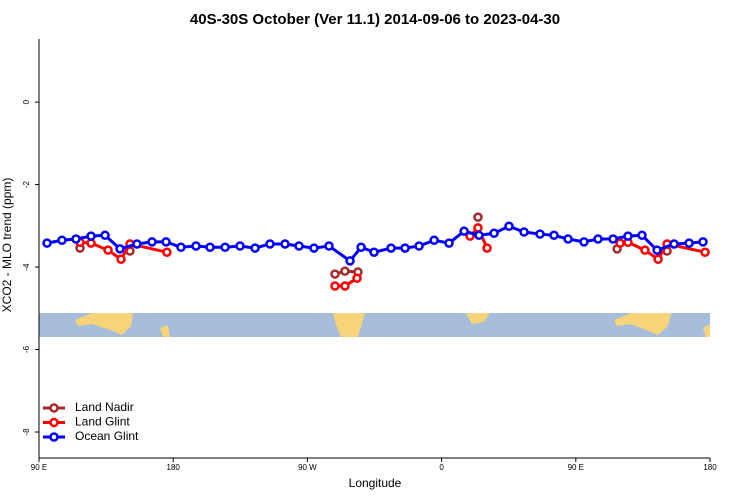 The height and width of the screenshot is (500, 750). I want to click on legend-label: Ocean Glint, so click(107, 436).